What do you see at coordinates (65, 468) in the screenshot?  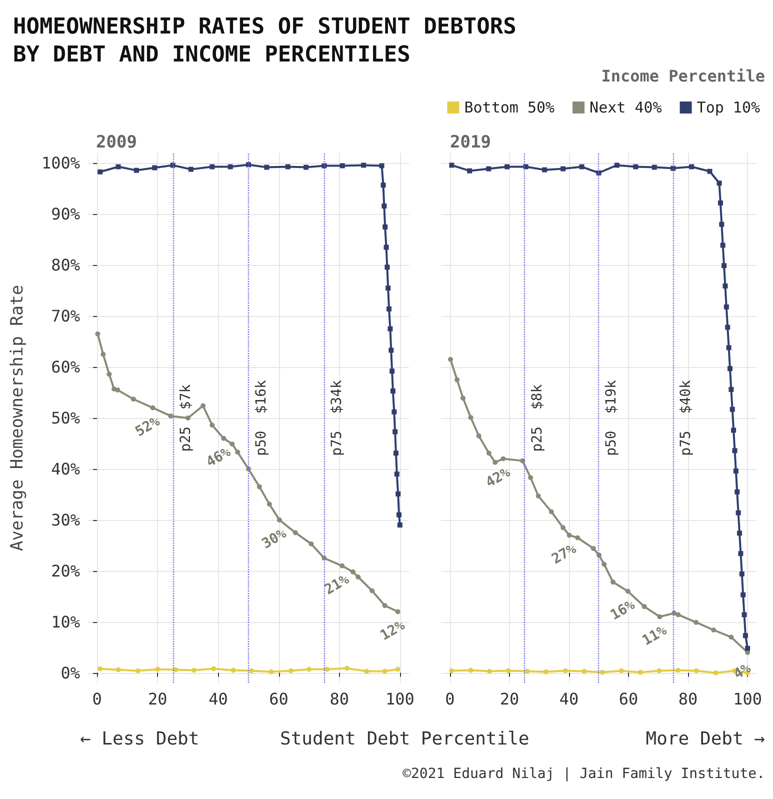 I see `y-tick-label: 40%` at bounding box center [65, 468].